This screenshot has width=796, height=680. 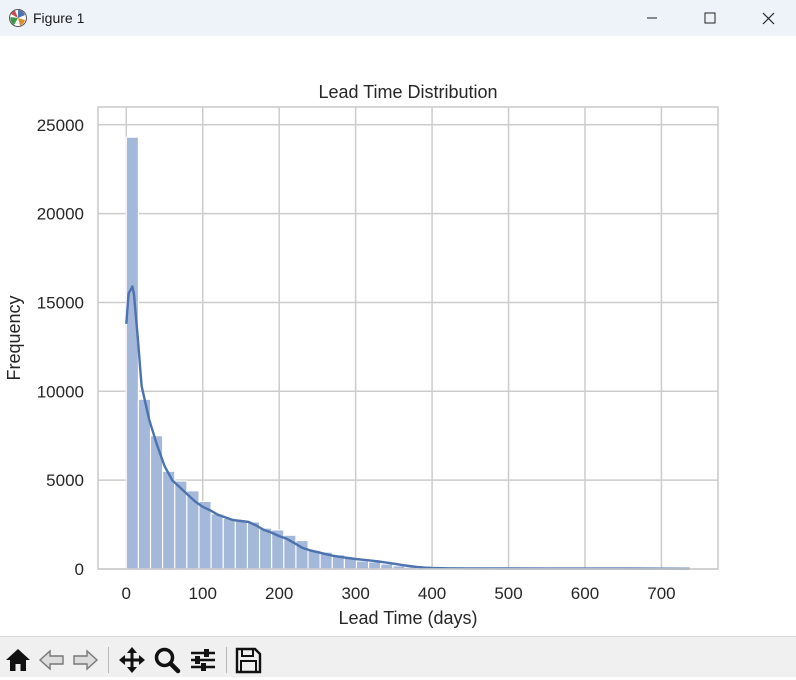 What do you see at coordinates (60, 125) in the screenshot?
I see `y-tick-label: 25000` at bounding box center [60, 125].